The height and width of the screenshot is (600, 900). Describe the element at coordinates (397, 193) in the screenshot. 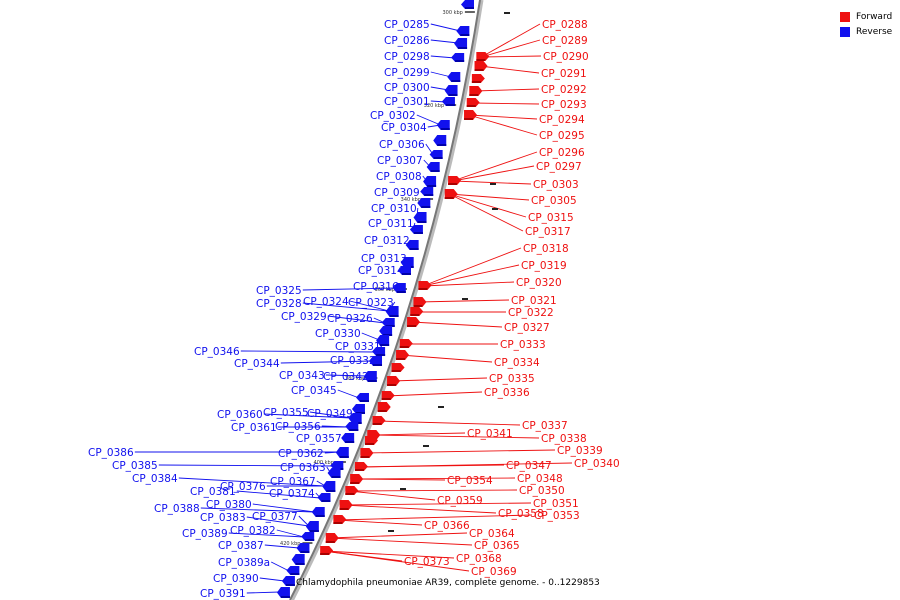

I see `gene-label: CP_0309` at that location.